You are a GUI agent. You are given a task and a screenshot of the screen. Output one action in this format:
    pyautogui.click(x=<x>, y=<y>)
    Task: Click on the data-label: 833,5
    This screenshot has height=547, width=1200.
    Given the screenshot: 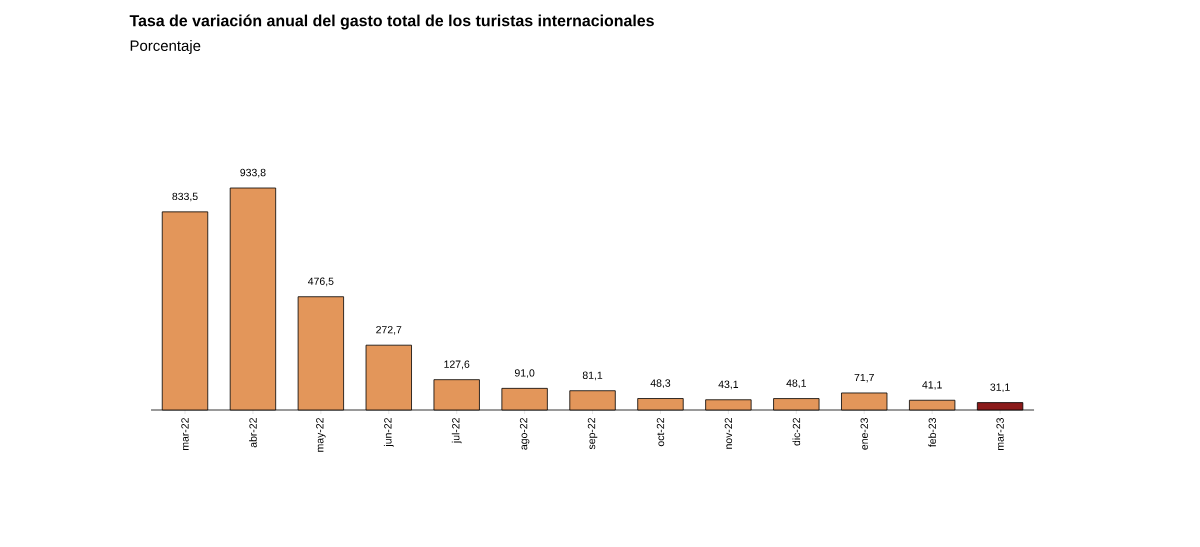 What is the action you would take?
    pyautogui.click(x=185, y=197)
    